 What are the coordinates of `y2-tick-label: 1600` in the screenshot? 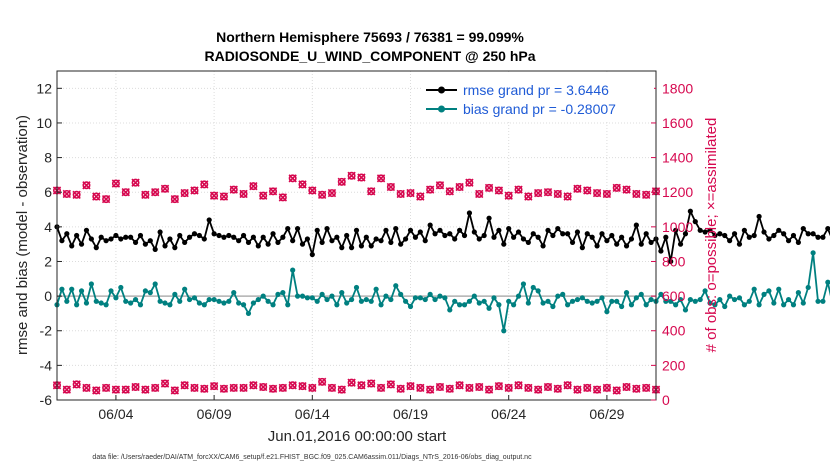 It's located at (677, 123).